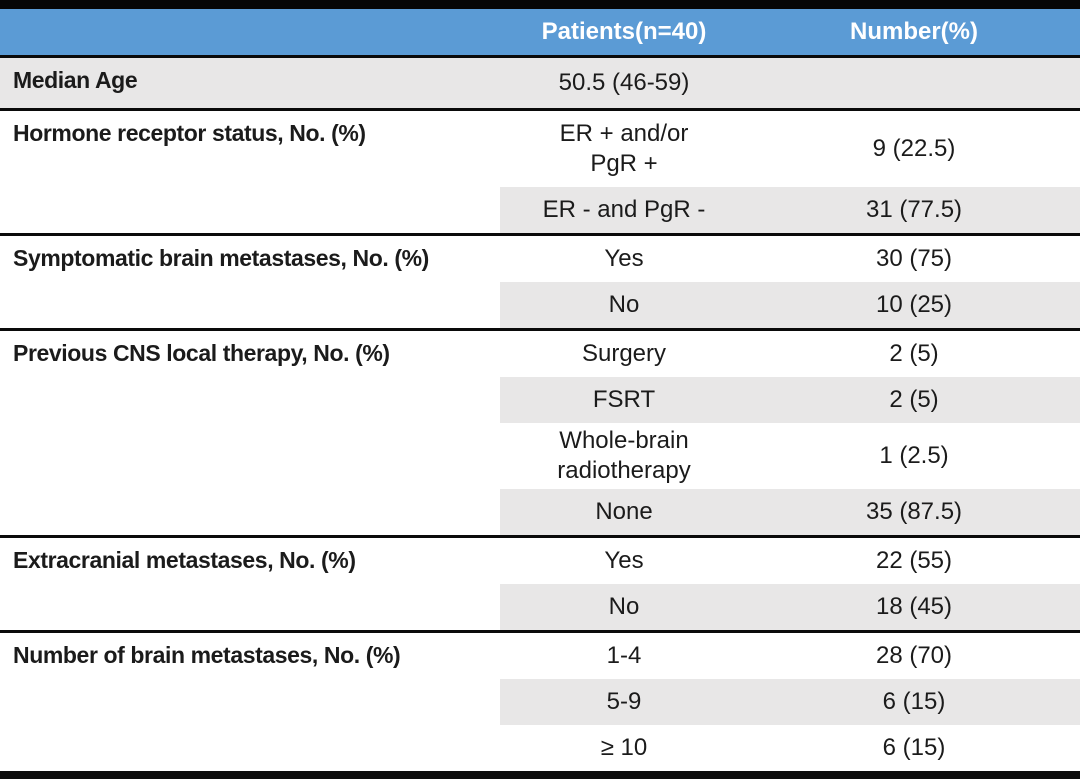  I want to click on cell-value: FSRT, so click(624, 400).